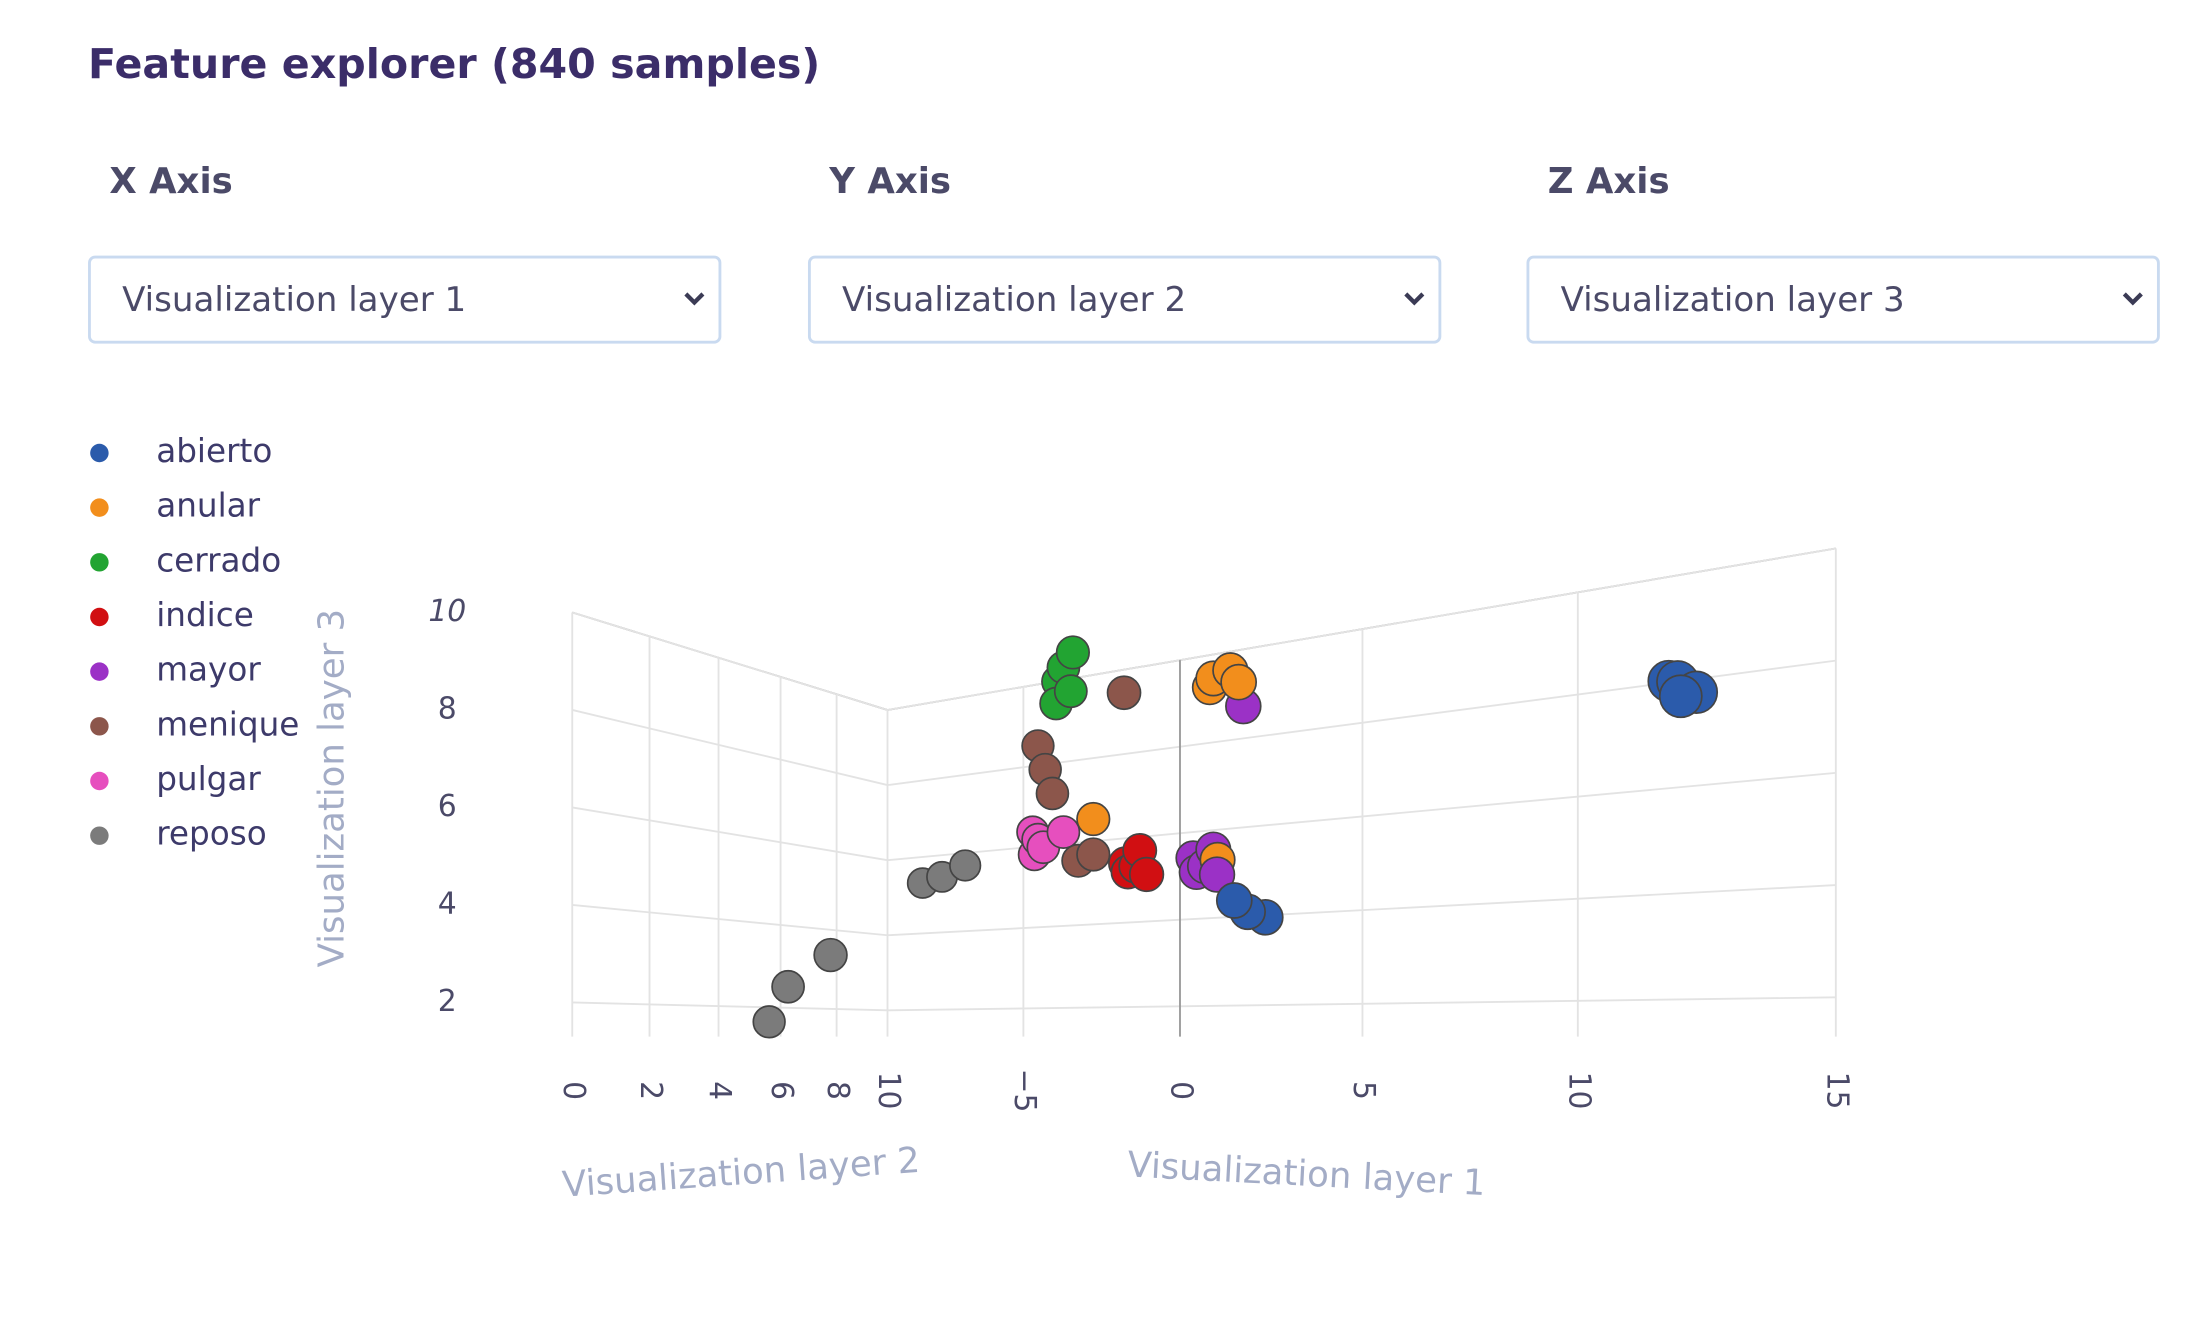  What do you see at coordinates (447, 611) in the screenshot?
I see `z-tick-label: 10` at bounding box center [447, 611].